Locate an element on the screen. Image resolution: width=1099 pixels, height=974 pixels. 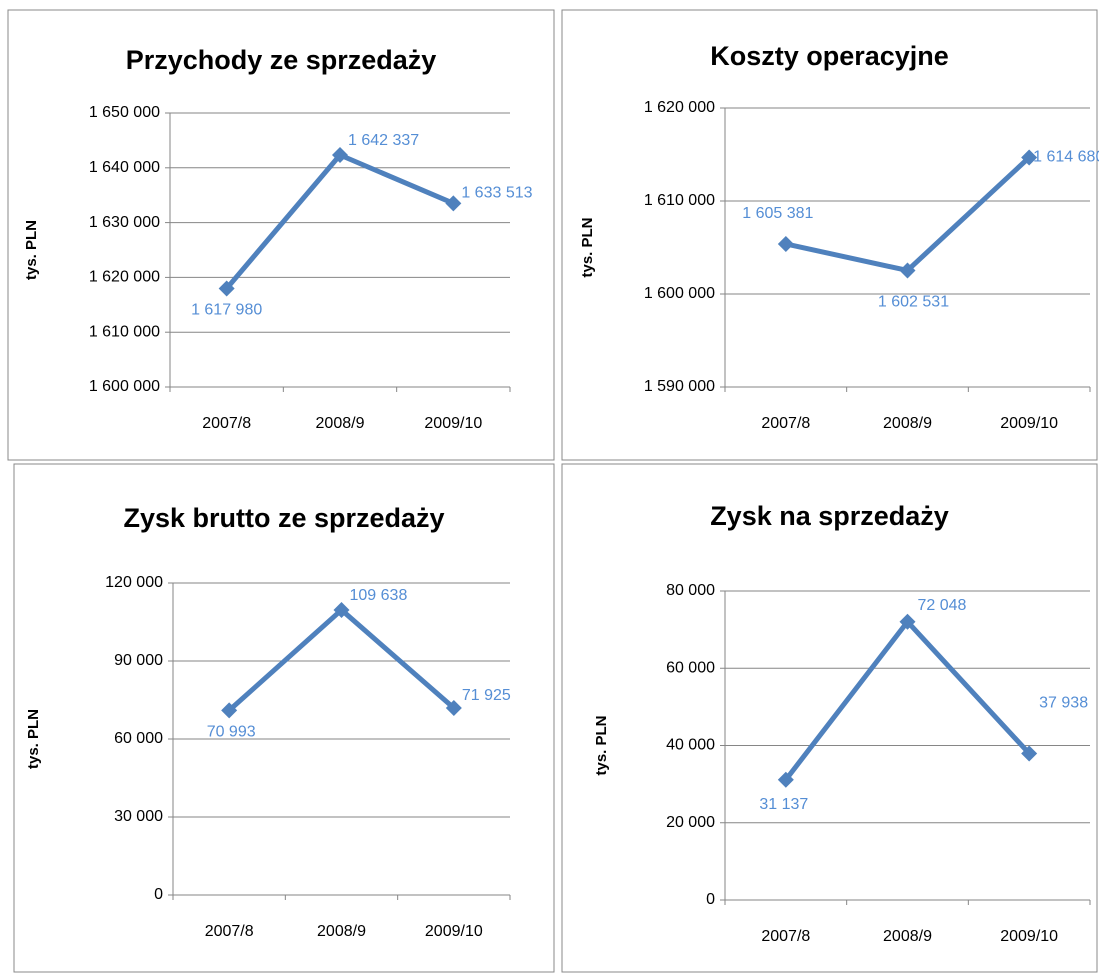
y-tick-label: 20 000 is located at coordinates (690, 822).